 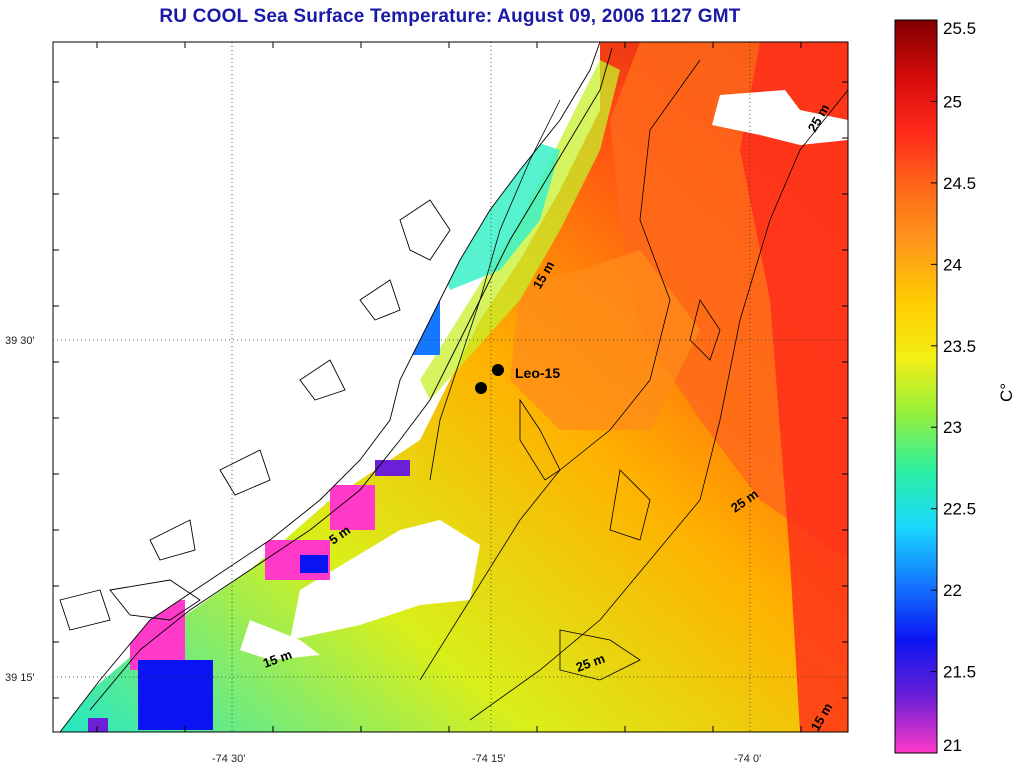 I want to click on sst-hot-band, so click(x=794, y=387).